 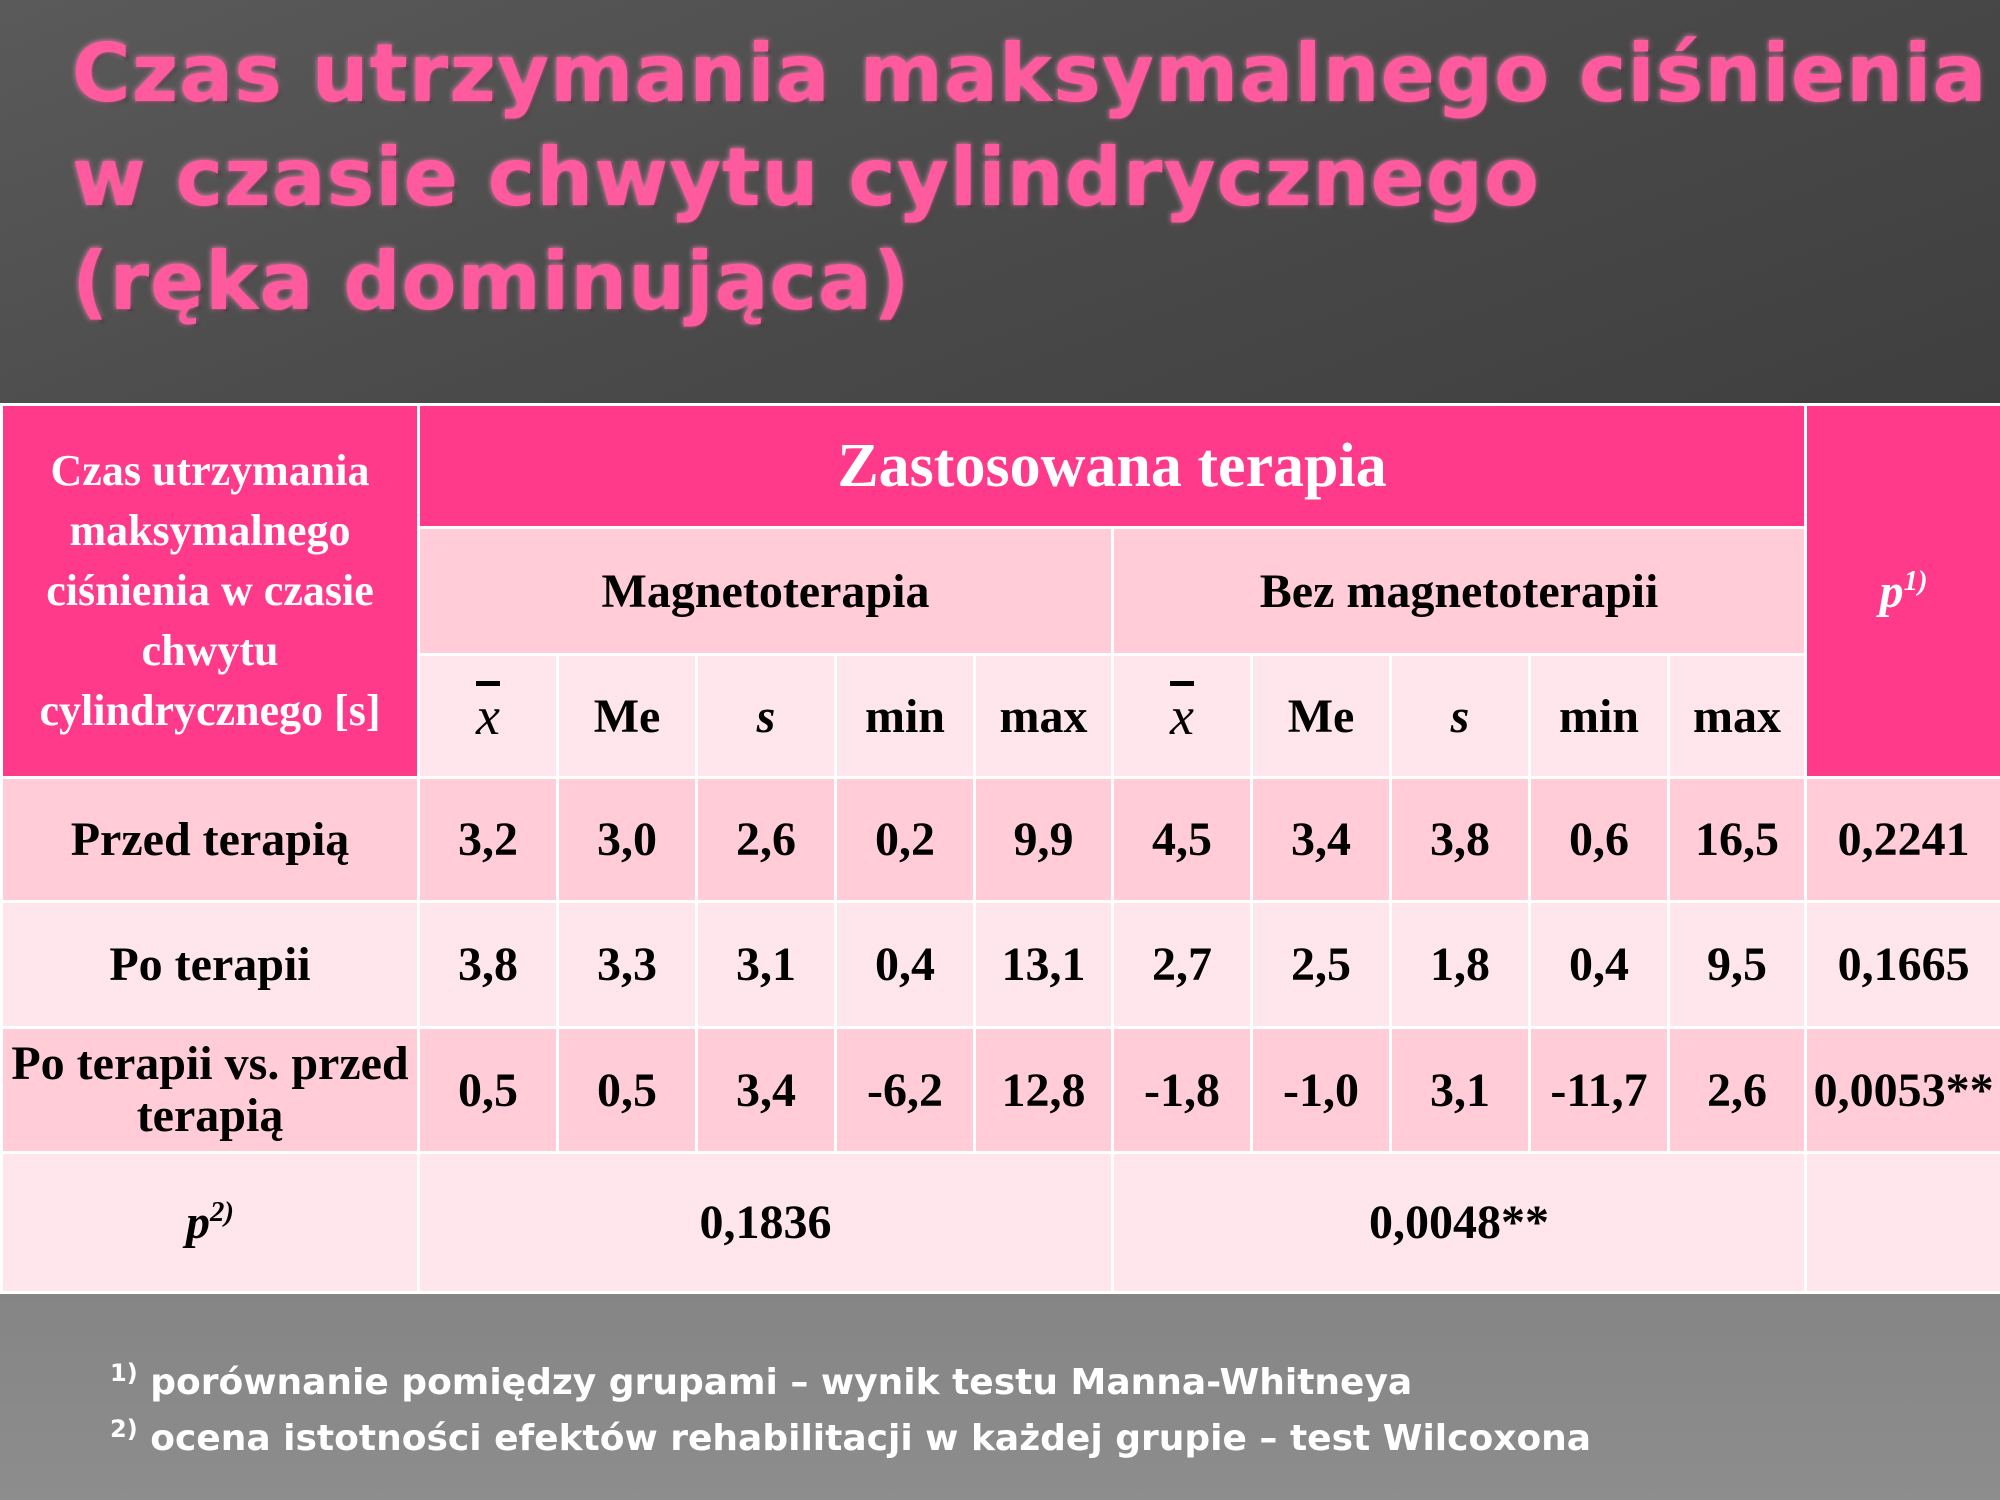 I want to click on p2-row: p2) 0,1836 0,0048**, so click(x=1000, y=1222).